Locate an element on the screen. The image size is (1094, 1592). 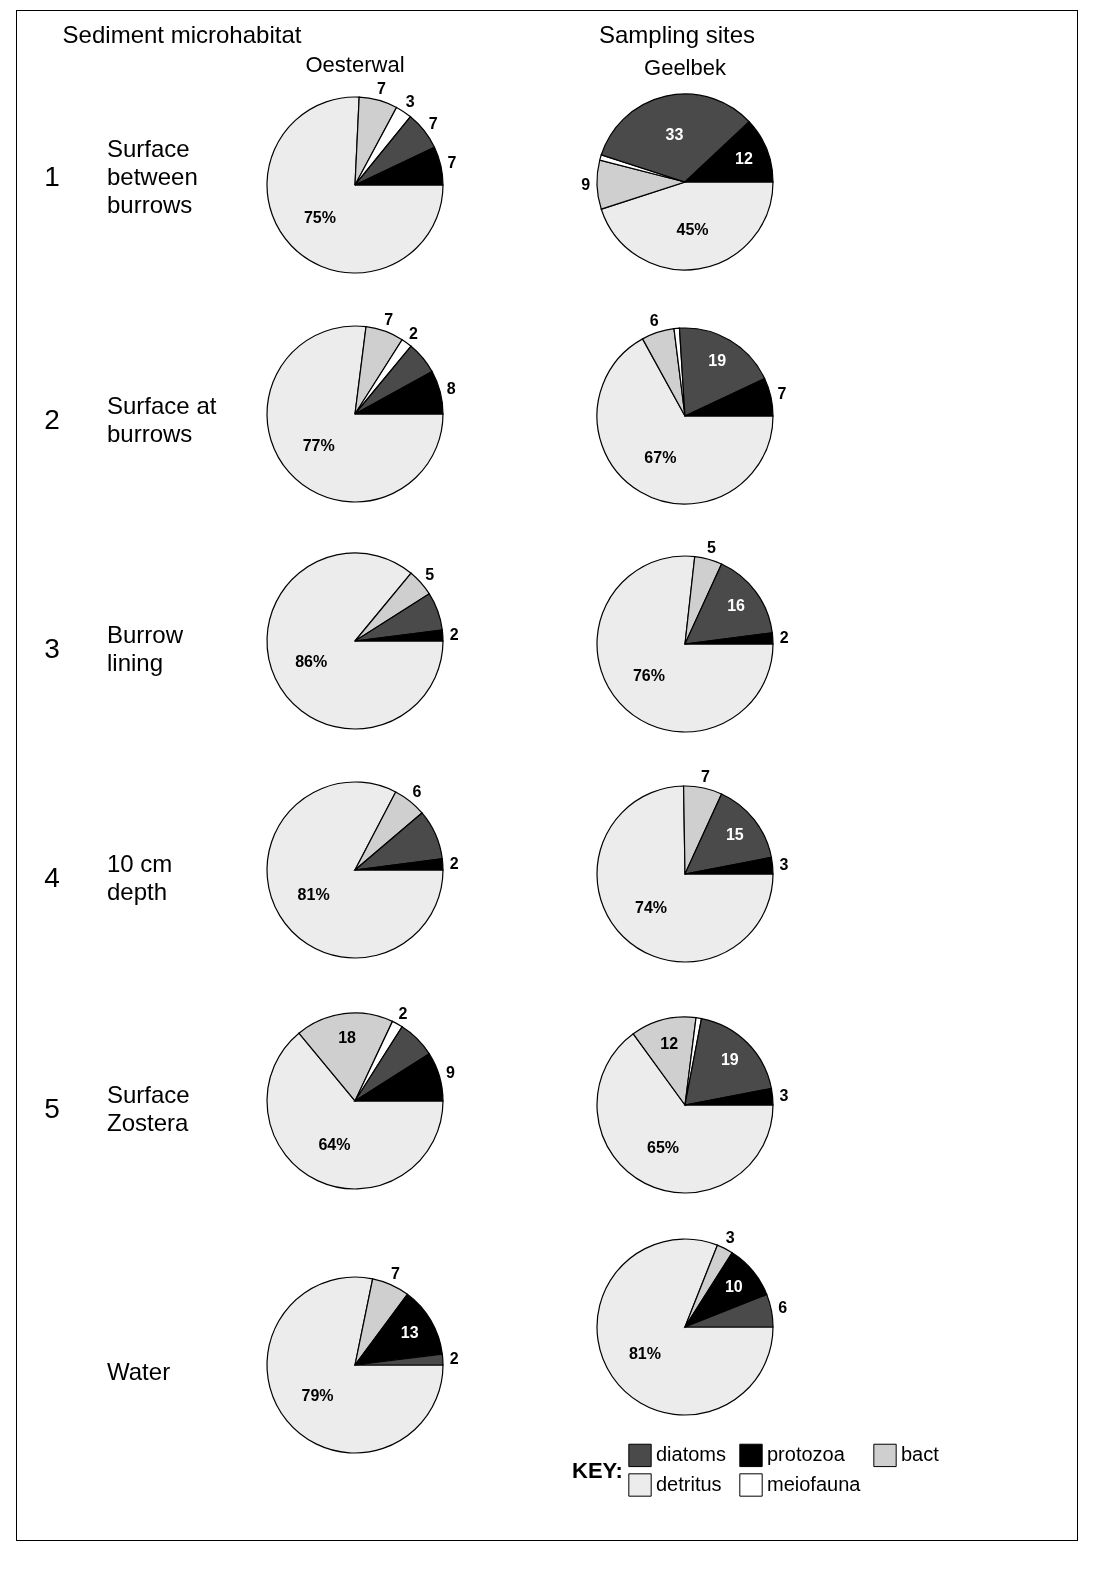
text: 3 is located at coordinates (52, 649).